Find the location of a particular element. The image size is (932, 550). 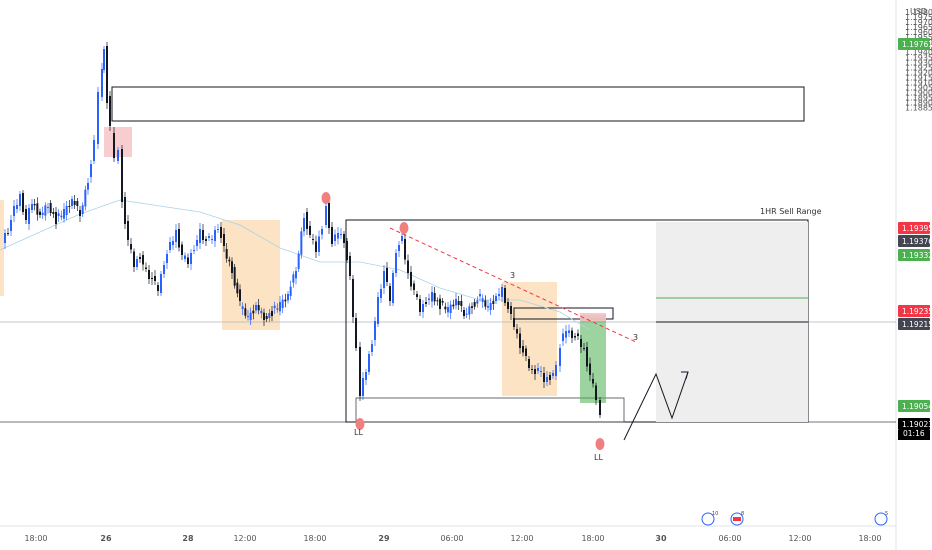

y-tick-label: 1.18950 is located at coordinates (918, 98).